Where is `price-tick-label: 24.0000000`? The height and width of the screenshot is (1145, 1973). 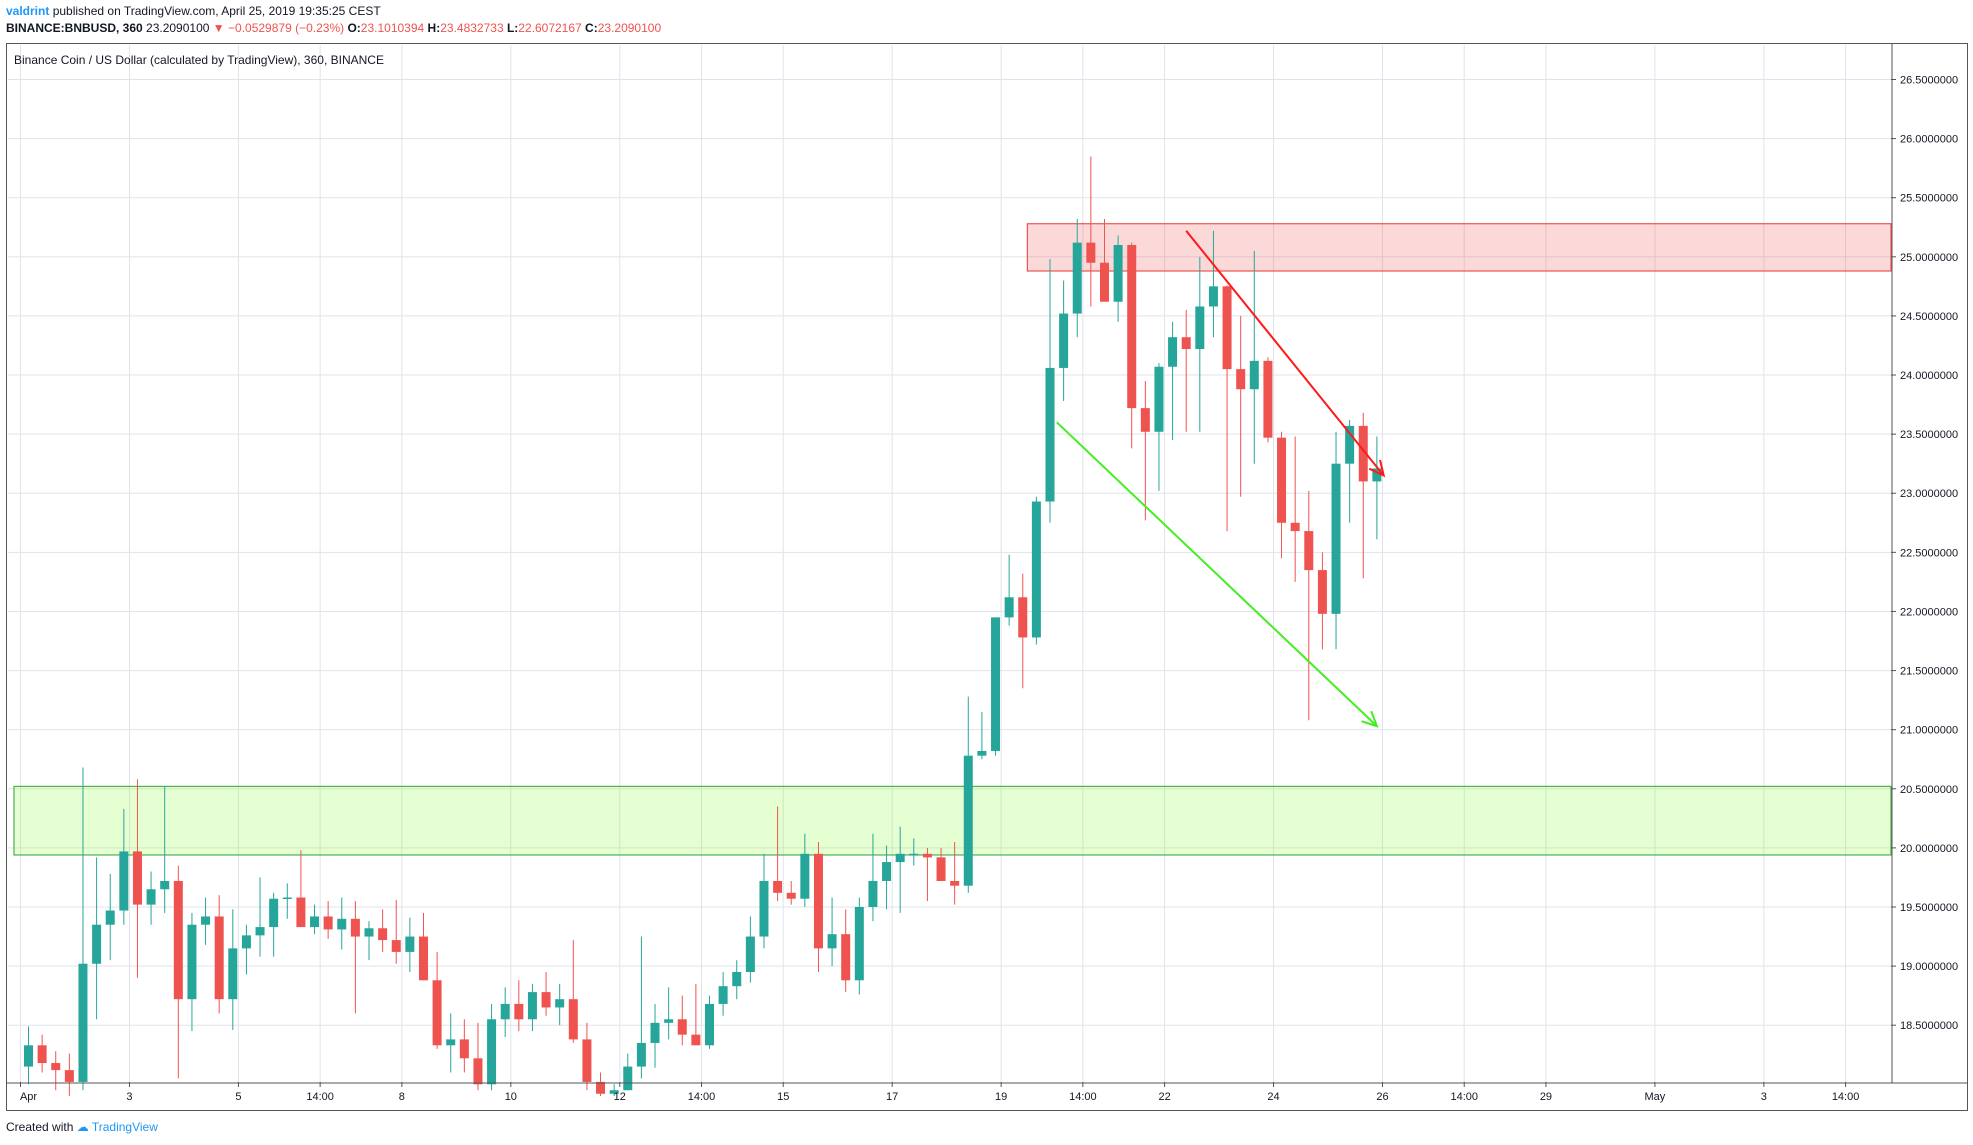 price-tick-label: 24.0000000 is located at coordinates (1929, 376).